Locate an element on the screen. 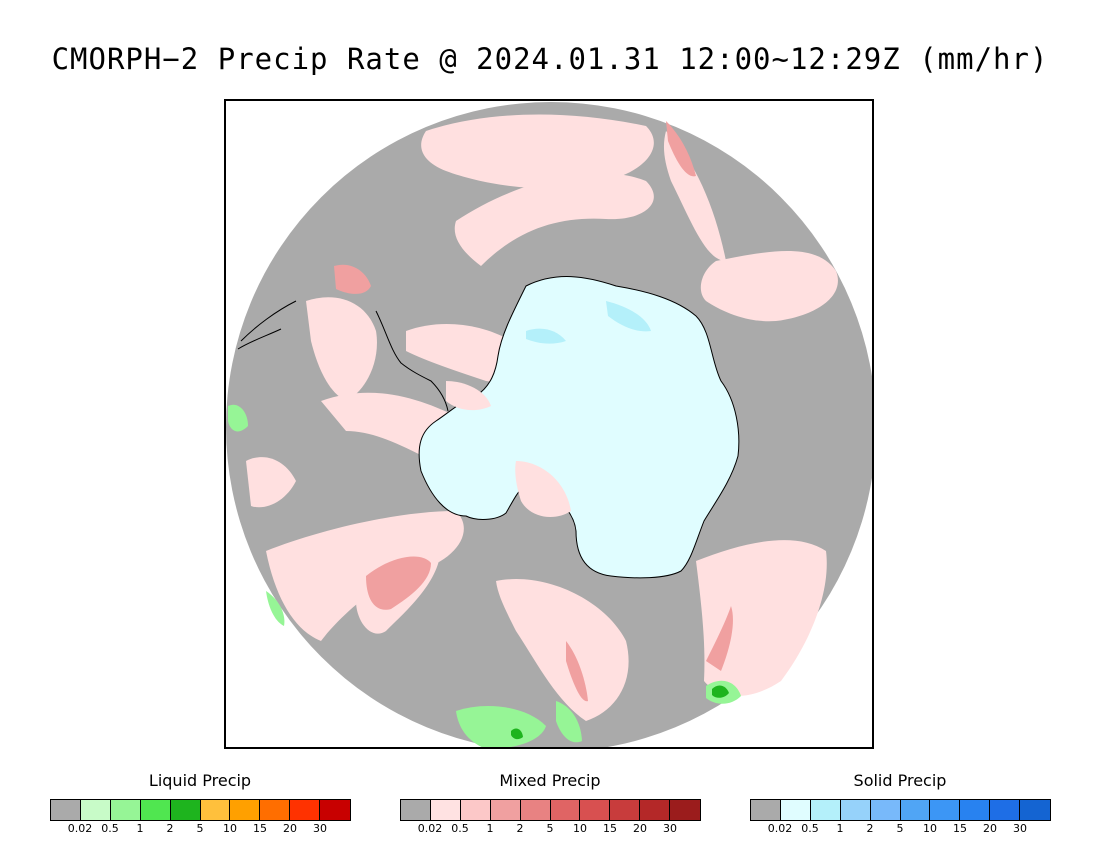 The image size is (1100, 850). mixed-legend-title: Mixed Precip is located at coordinates (550, 780).